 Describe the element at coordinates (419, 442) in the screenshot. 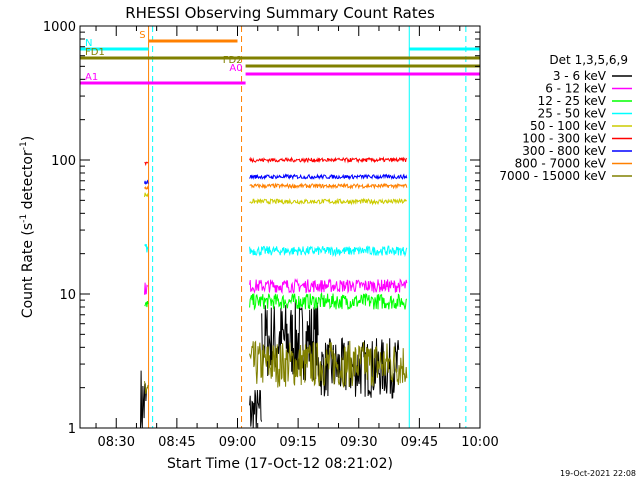

I see `x-tick-label: 09:45` at that location.